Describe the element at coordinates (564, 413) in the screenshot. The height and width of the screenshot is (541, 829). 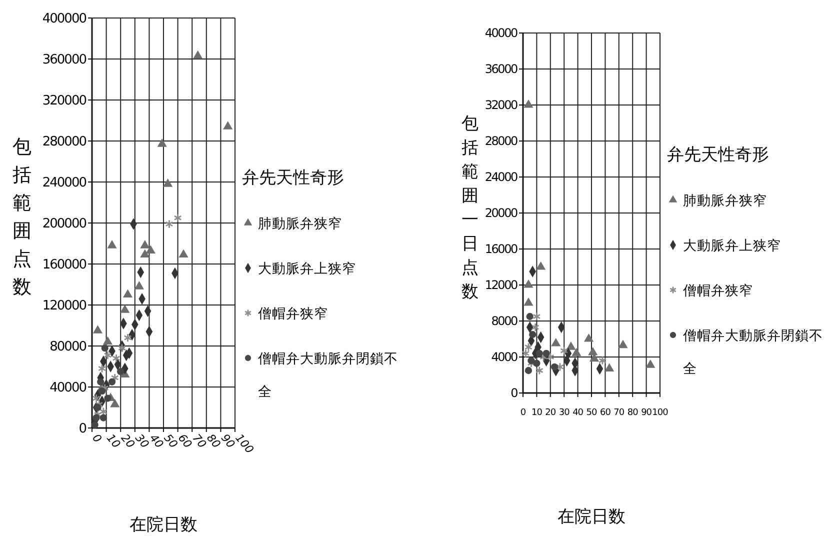
I see `x-tick-label: 30` at that location.